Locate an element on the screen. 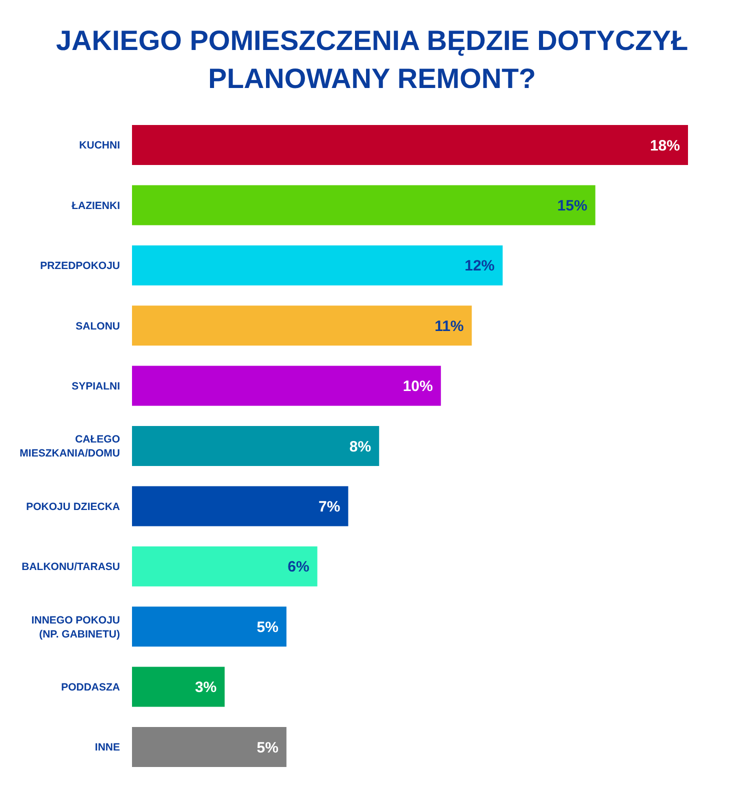  data-label: 11% is located at coordinates (449, 326).